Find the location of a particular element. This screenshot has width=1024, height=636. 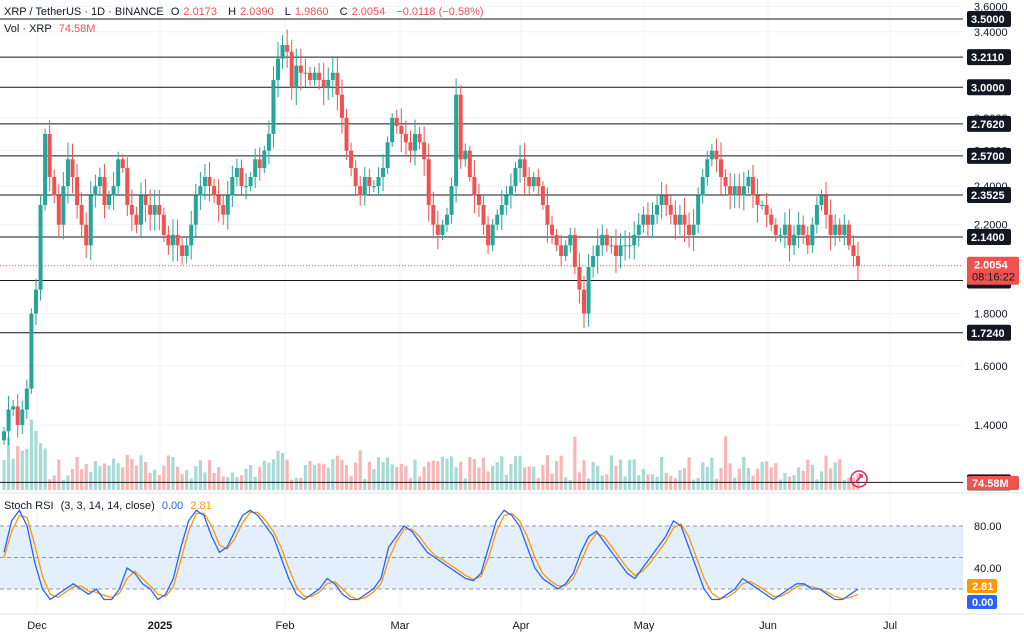

rsi-tick-label: 40.00 is located at coordinates (988, 569).